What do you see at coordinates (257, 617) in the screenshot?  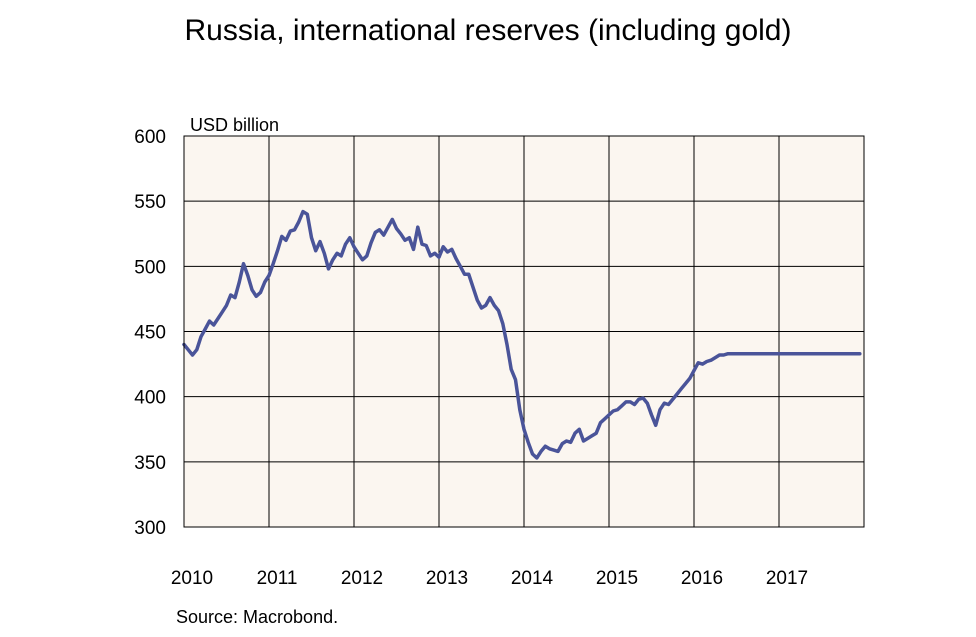 I see `source-note: Source: Macrobond.` at bounding box center [257, 617].